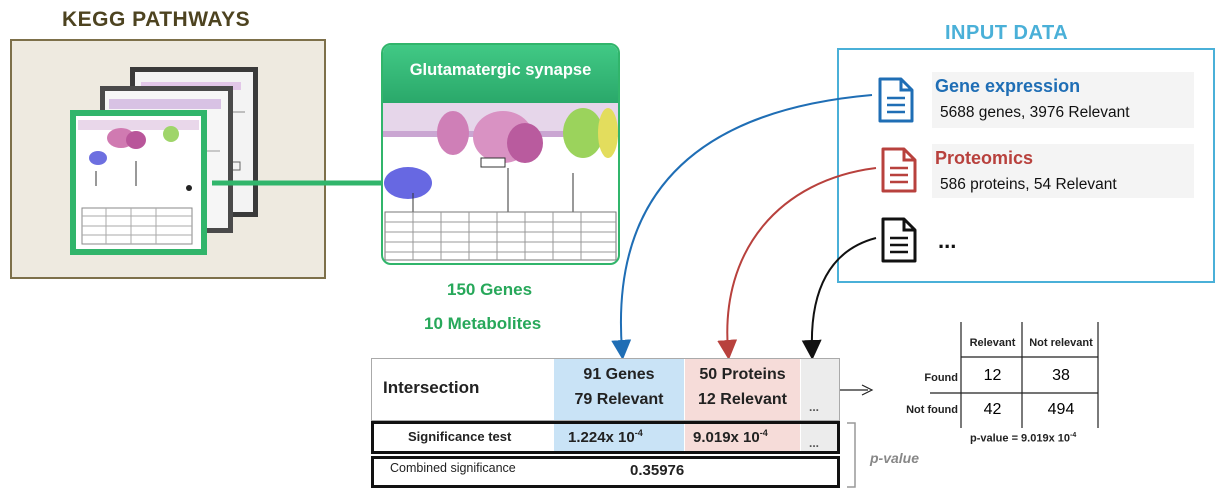  I want to click on pathway-thumbnail-front, so click(138, 182).